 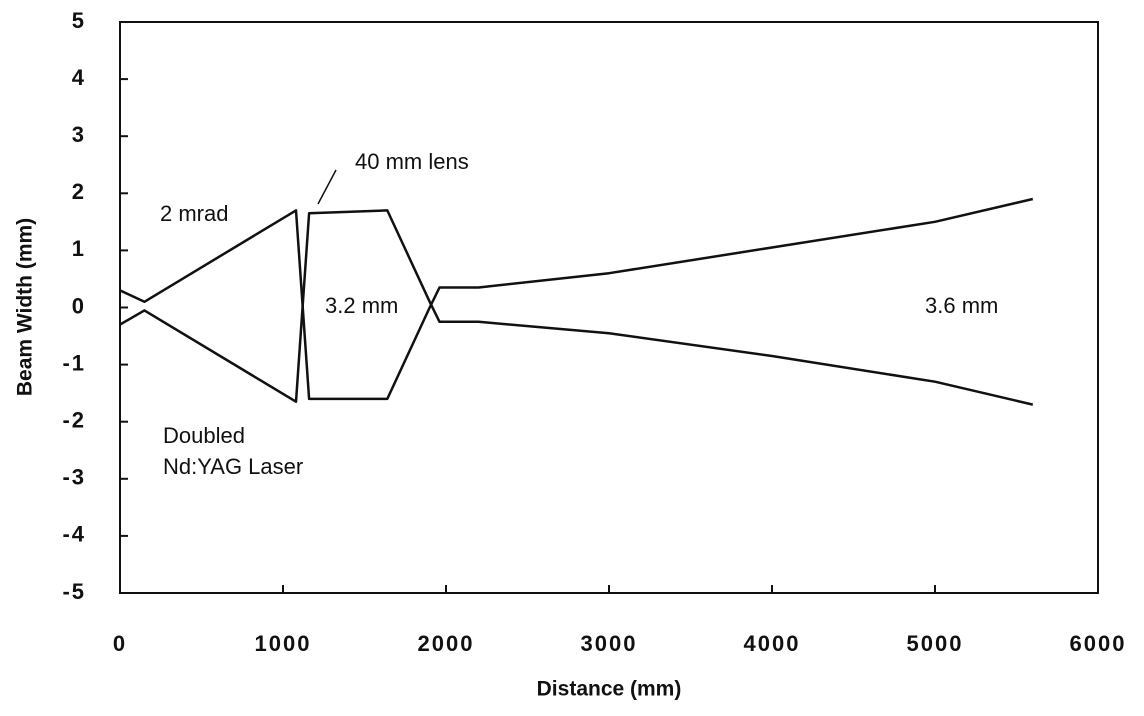 I want to click on y-tick-label: 3, so click(x=79, y=134).